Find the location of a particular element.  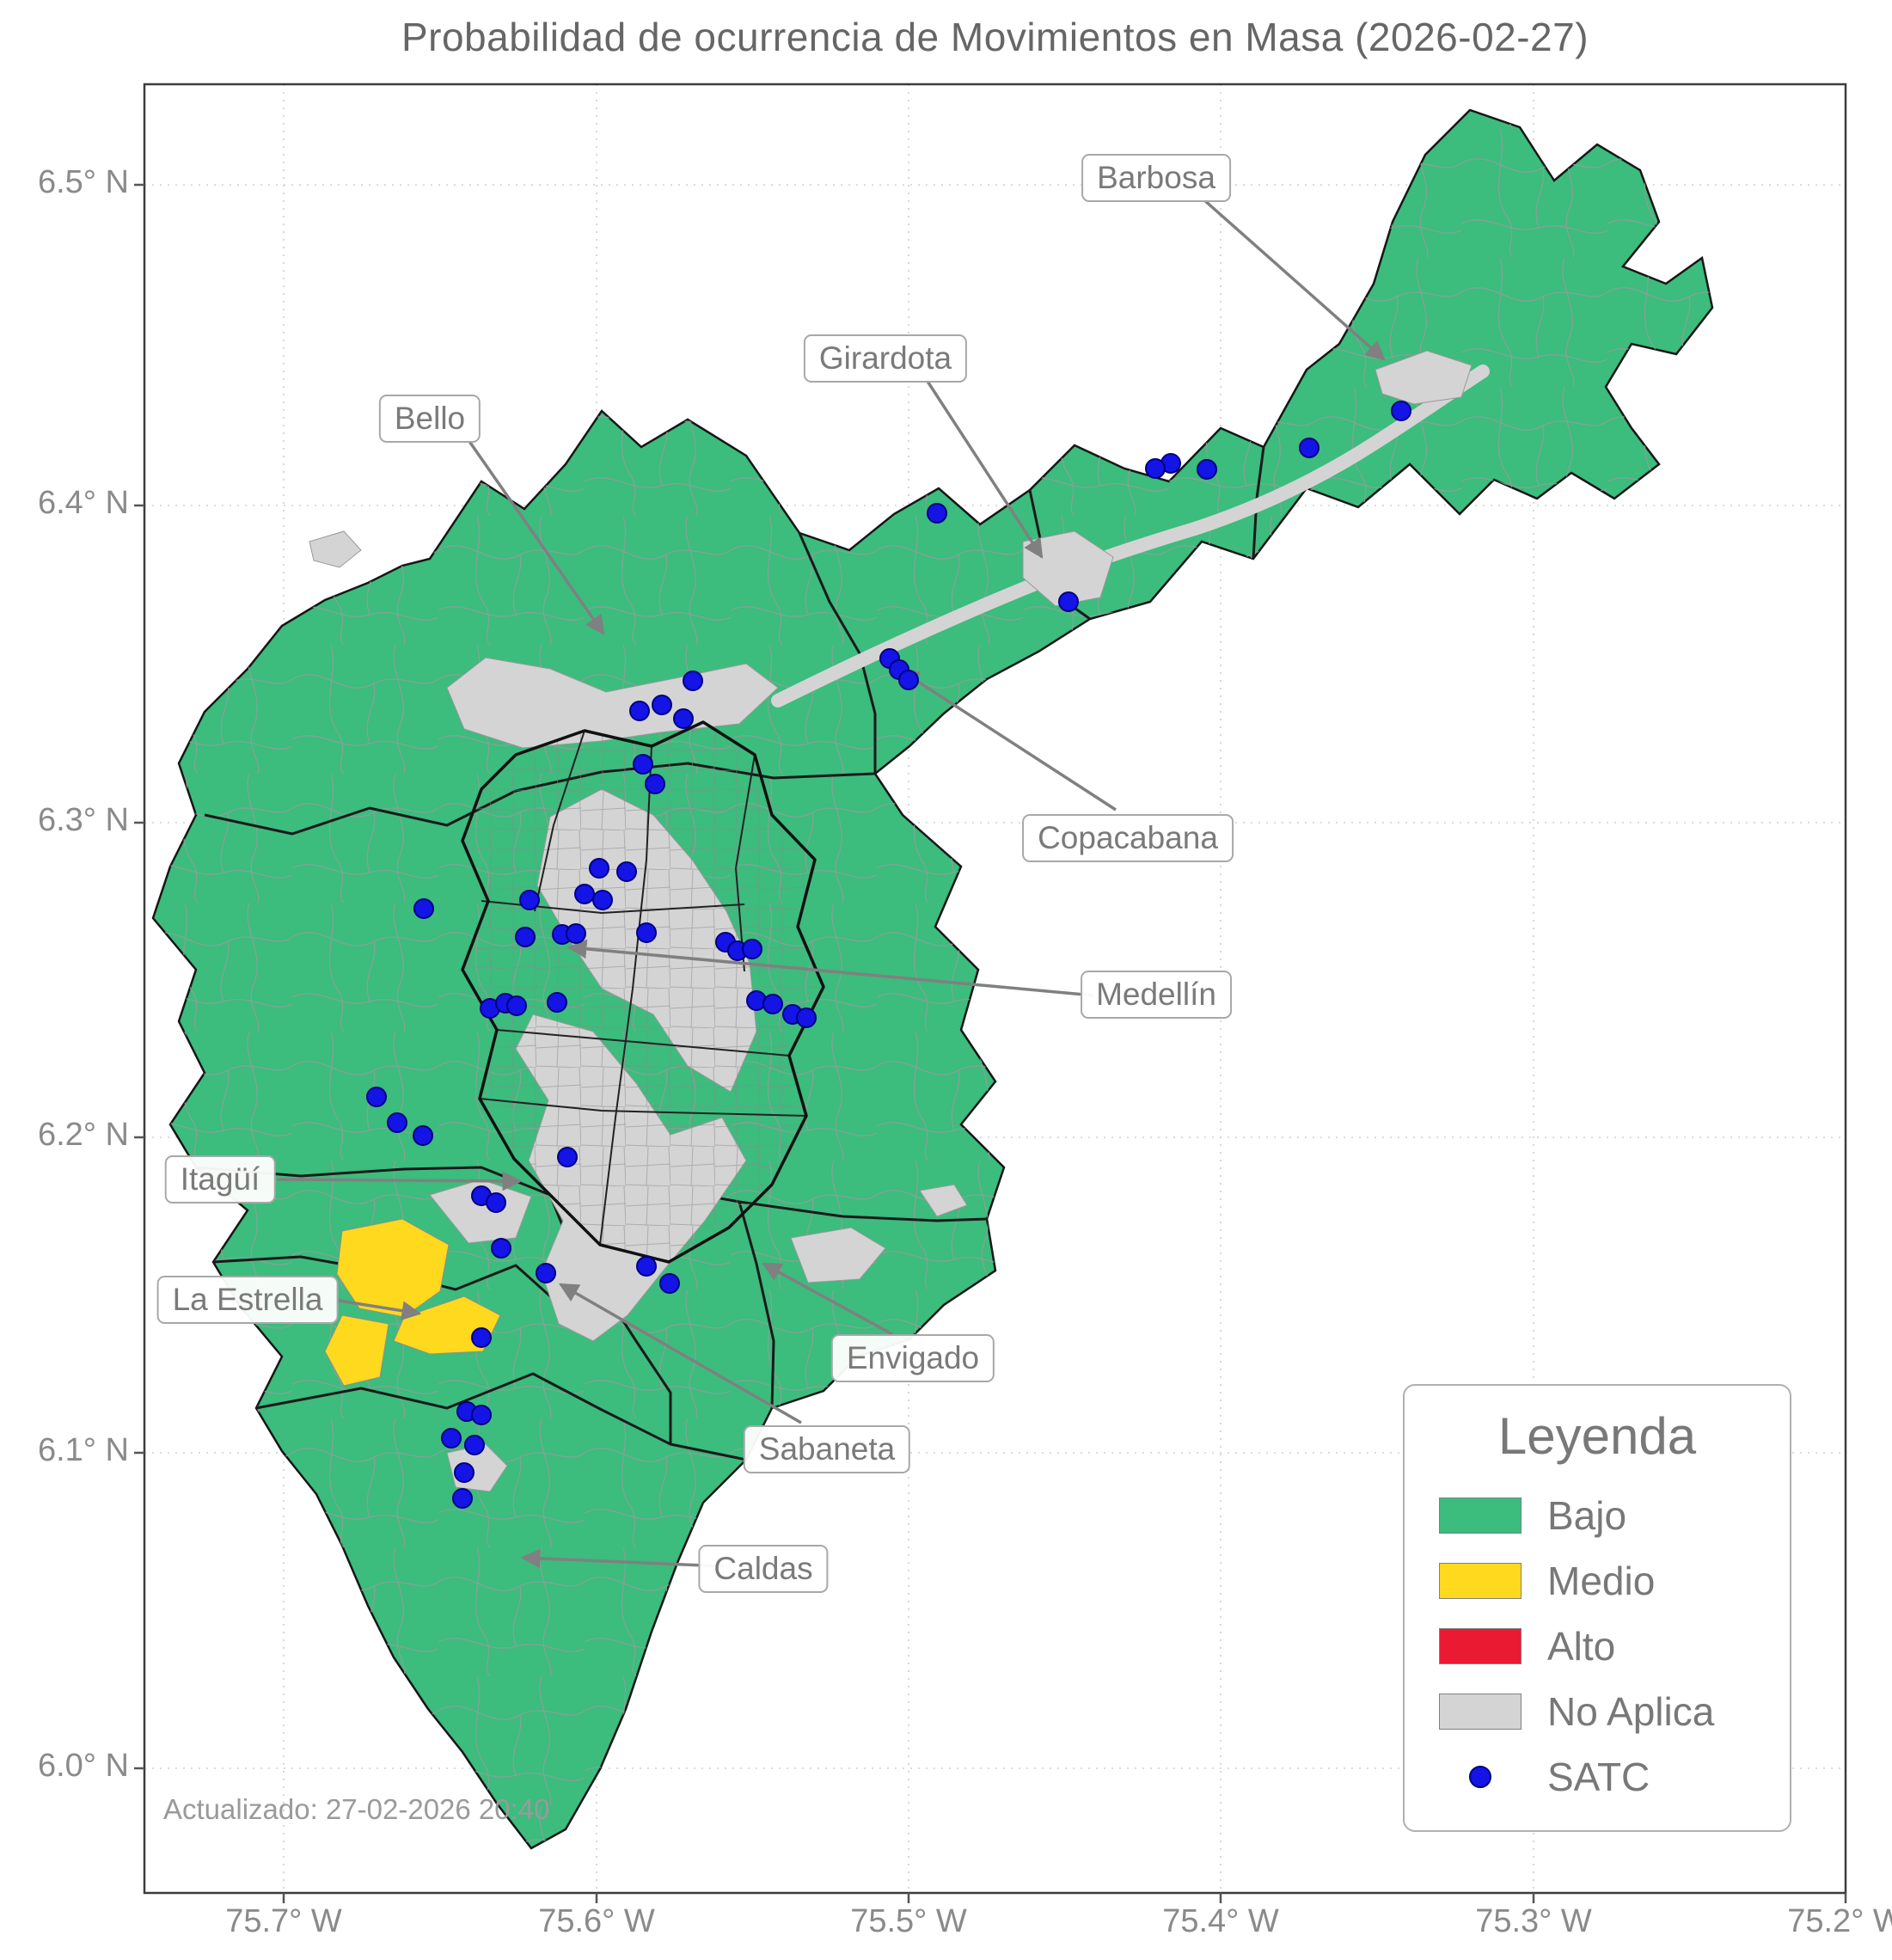

legend-item-bajo: Bajo is located at coordinates (1597, 1515).